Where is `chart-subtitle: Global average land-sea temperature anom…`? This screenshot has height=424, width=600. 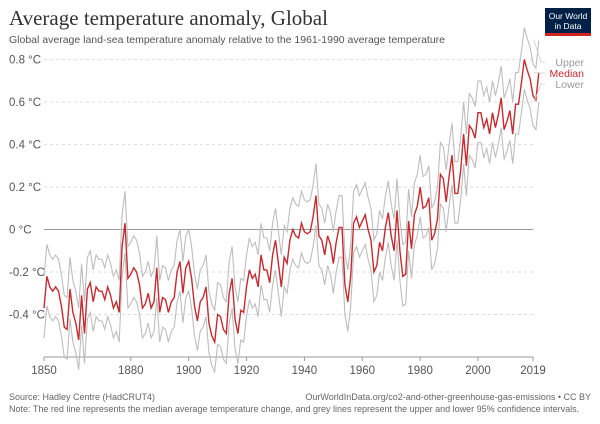
chart-subtitle: Global average land-sea temperature anom… is located at coordinates (227, 40).